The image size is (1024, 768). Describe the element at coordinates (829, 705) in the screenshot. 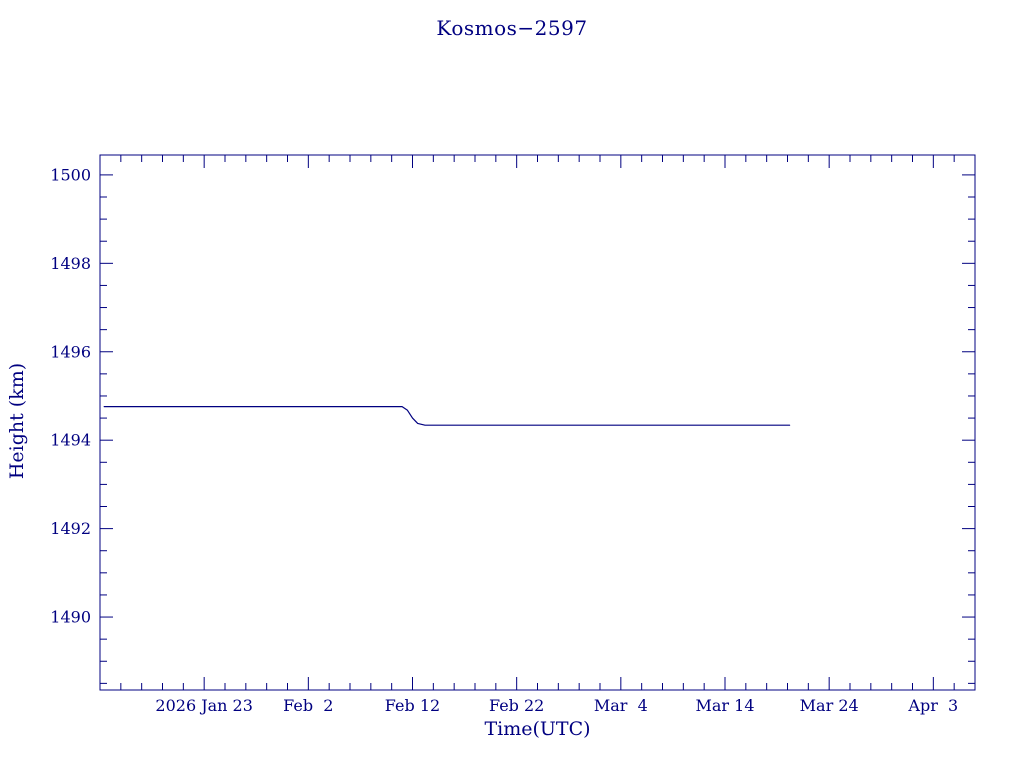

I see `x-tick-label: Mar 24` at that location.